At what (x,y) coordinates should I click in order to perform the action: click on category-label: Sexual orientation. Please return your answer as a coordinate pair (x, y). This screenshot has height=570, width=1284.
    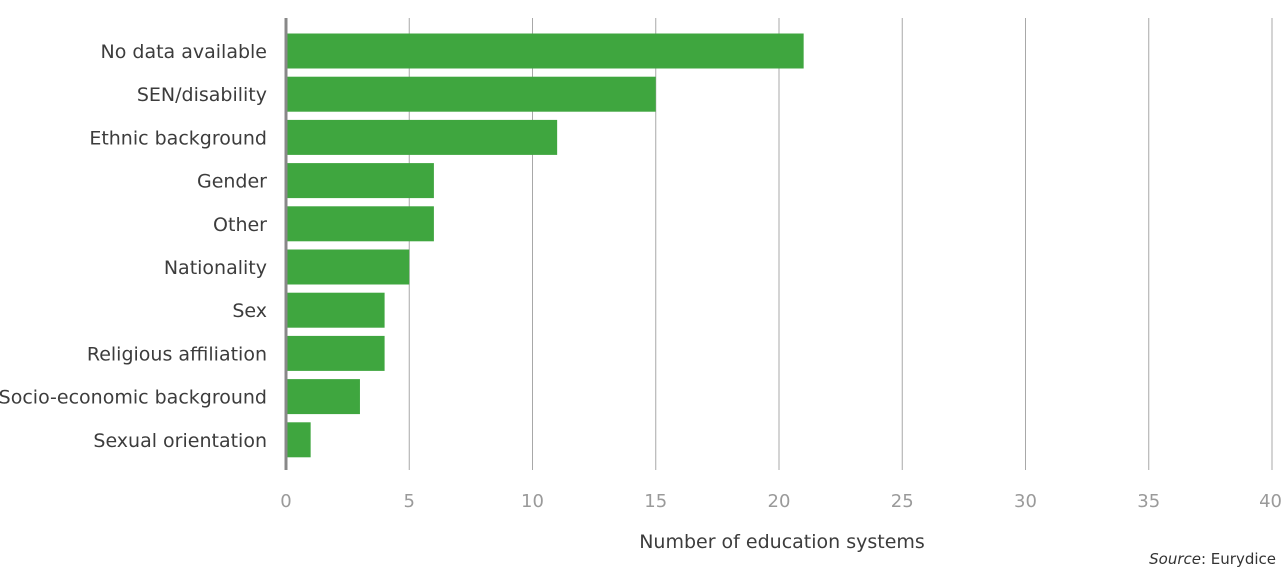
    Looking at the image, I should click on (180, 441).